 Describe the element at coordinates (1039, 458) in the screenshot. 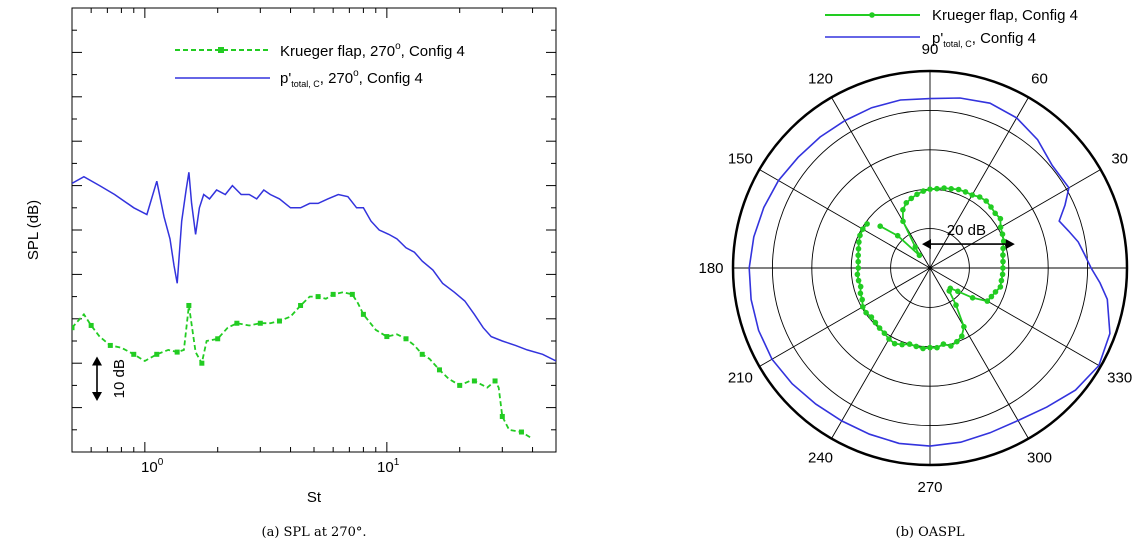

I see `polar-angle-label: 300` at that location.